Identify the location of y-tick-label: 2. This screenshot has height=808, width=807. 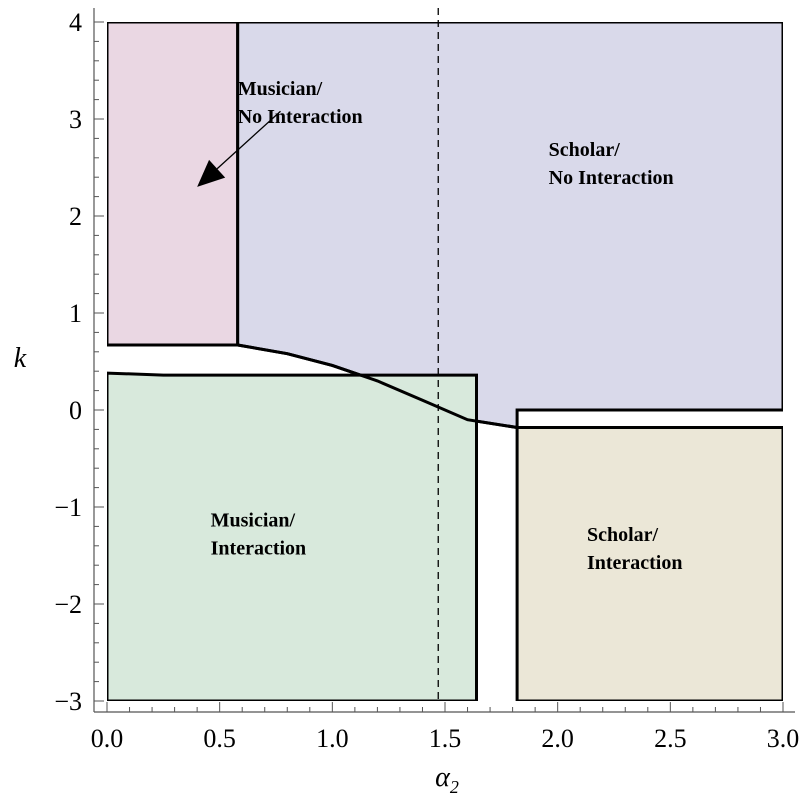
(75, 216).